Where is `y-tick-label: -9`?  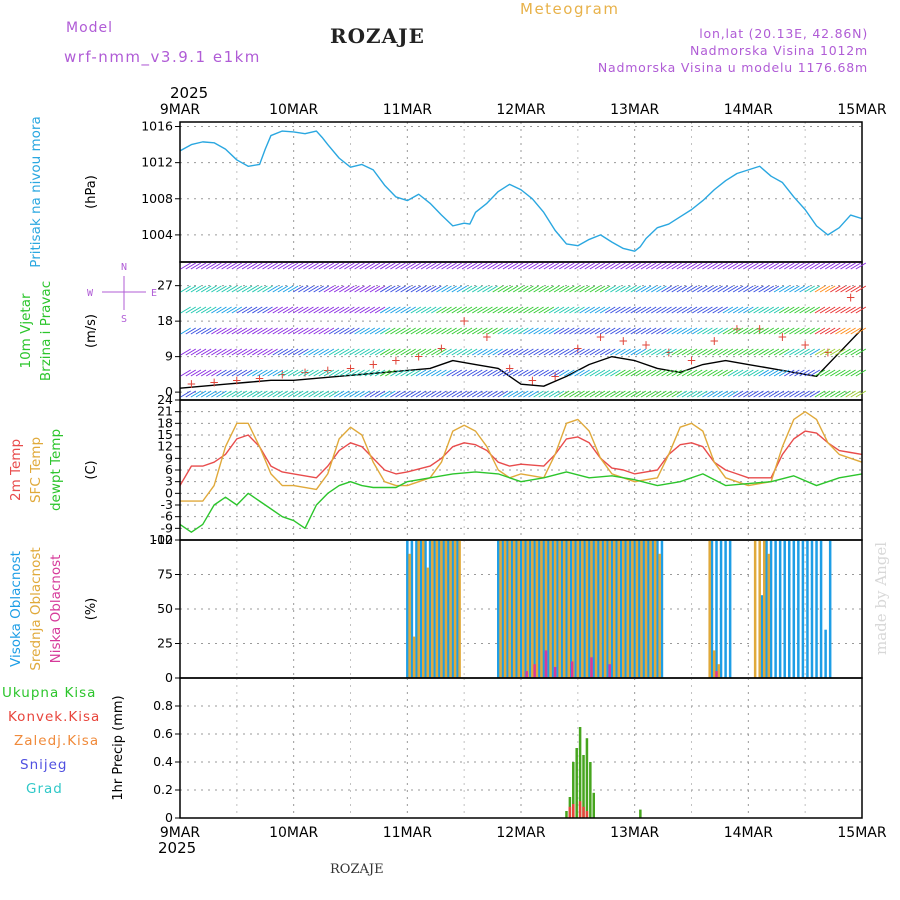
y-tick-label: -9 is located at coordinates (167, 527).